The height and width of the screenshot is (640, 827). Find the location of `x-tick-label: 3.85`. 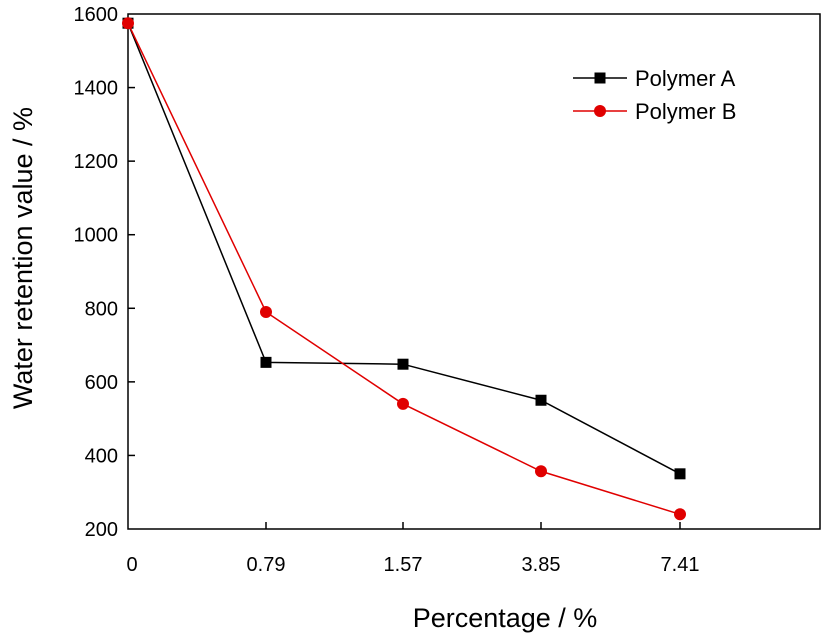

x-tick-label: 3.85 is located at coordinates (541, 565).